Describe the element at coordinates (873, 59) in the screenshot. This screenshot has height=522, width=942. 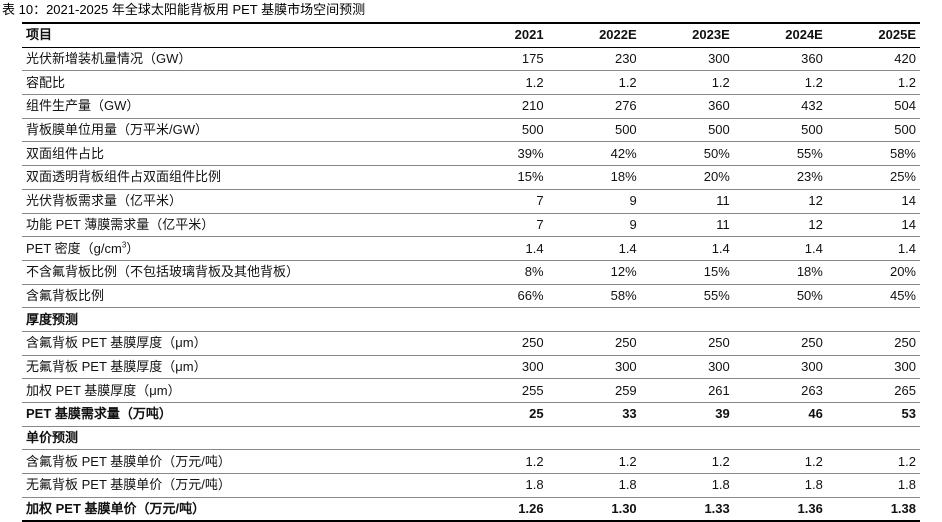
I see `cell-value: 420` at that location.